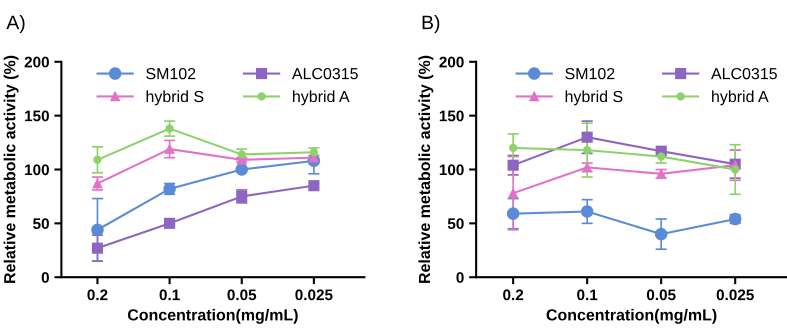  What do you see at coordinates (15, 24) in the screenshot?
I see `chart-title: A)` at bounding box center [15, 24].